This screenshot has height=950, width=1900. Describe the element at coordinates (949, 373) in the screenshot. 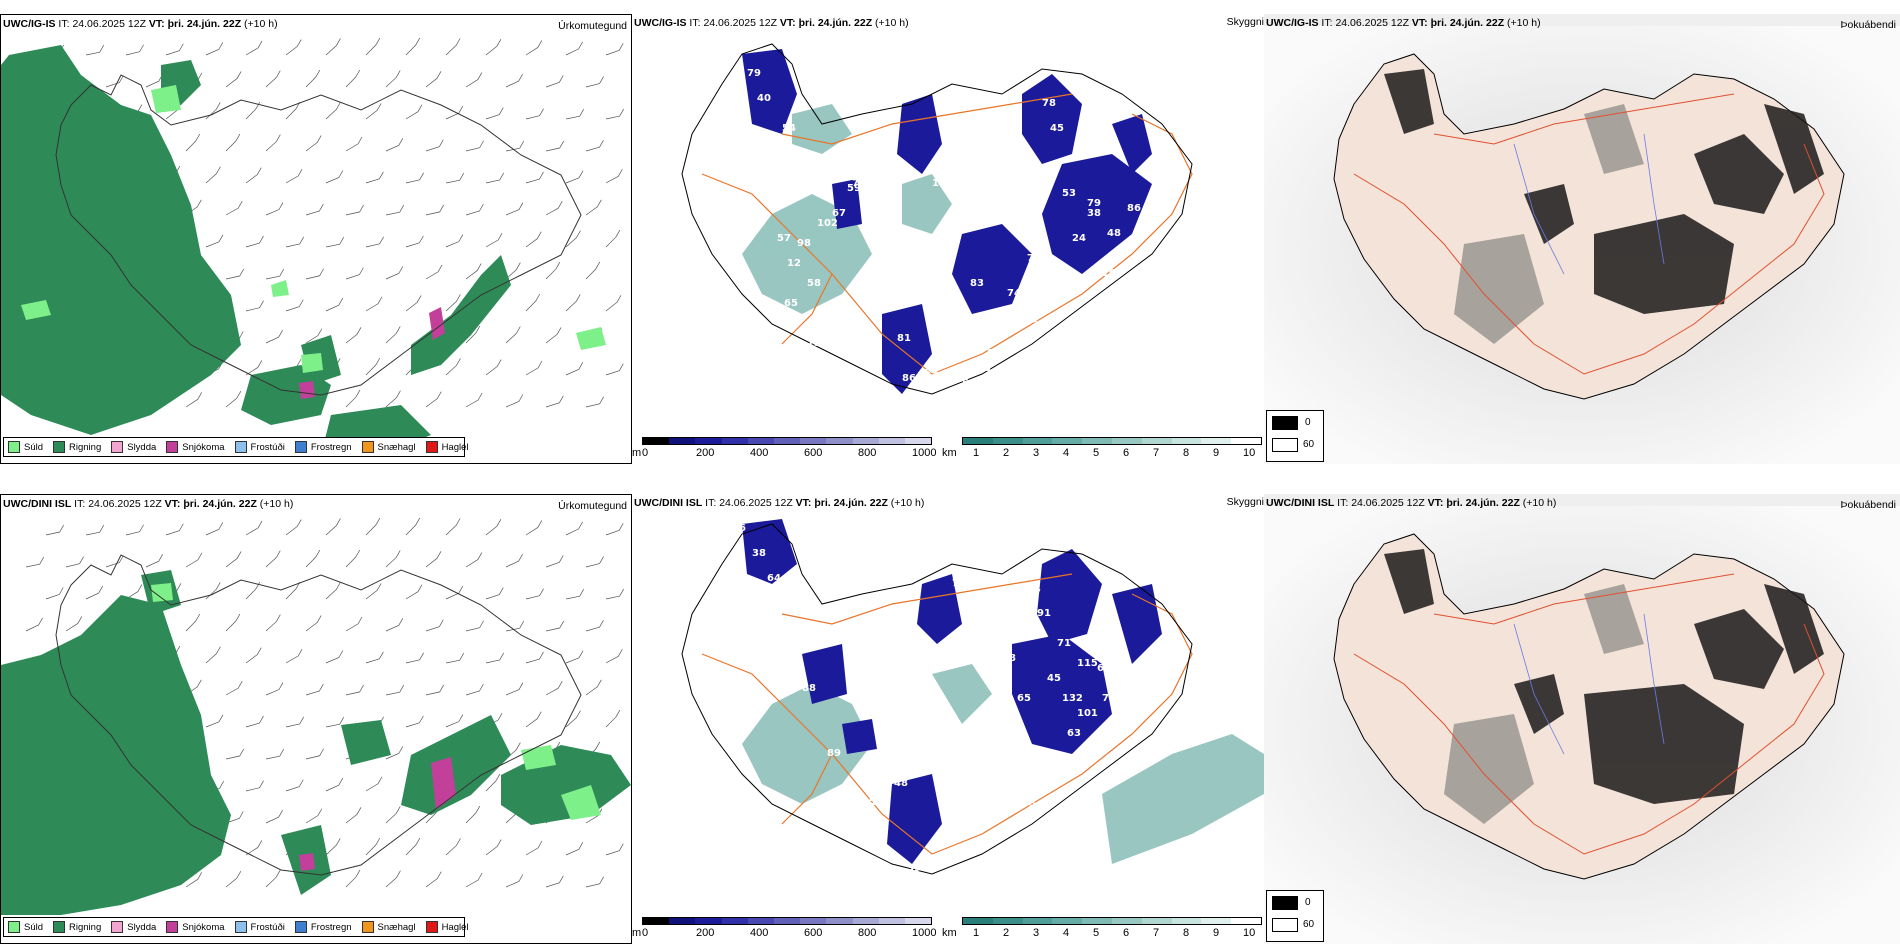

I see `cloud-base-value: 42` at that location.